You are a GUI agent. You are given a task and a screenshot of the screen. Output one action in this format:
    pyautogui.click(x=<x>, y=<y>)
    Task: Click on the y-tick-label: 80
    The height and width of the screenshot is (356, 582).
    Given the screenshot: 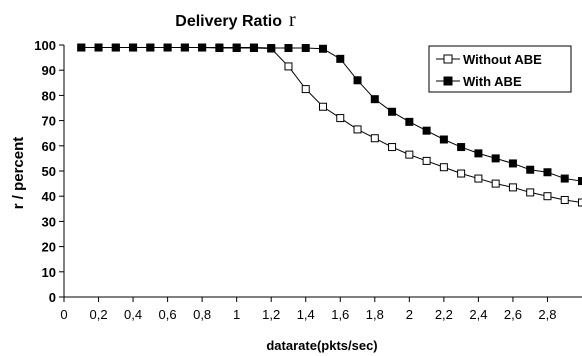 What is the action you would take?
    pyautogui.click(x=49, y=95)
    